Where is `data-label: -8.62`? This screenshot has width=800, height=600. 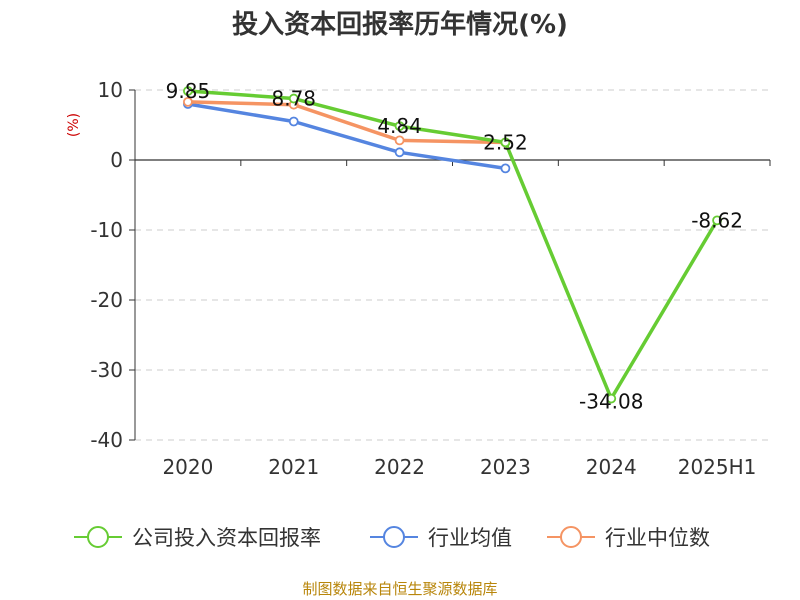
data-label: -8.62 is located at coordinates (717, 220).